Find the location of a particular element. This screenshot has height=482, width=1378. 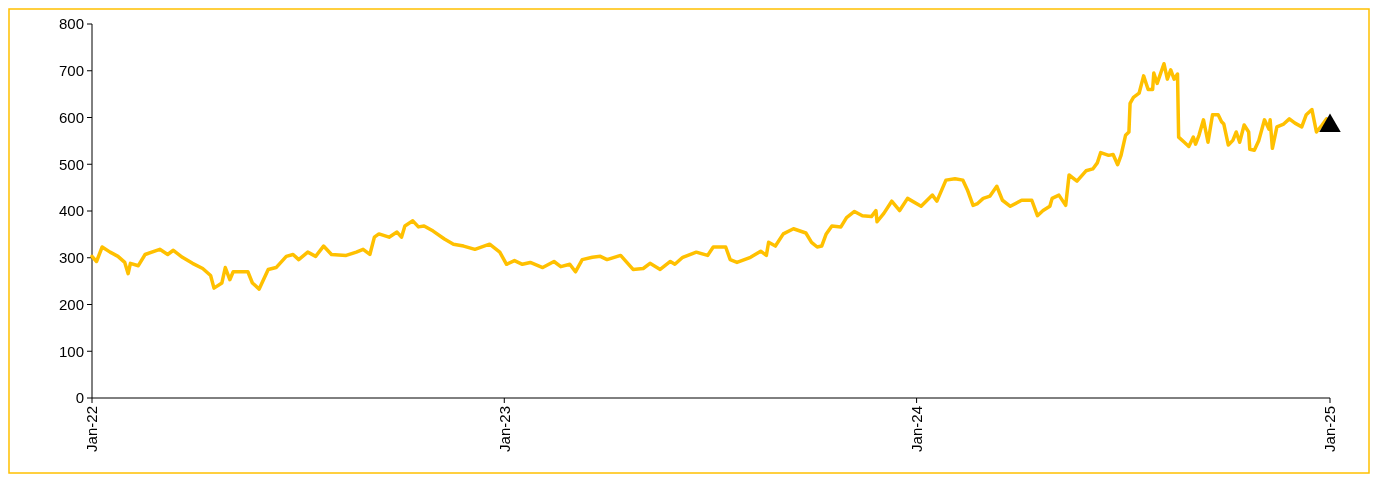

y-tick-label: 800 is located at coordinates (71, 24).